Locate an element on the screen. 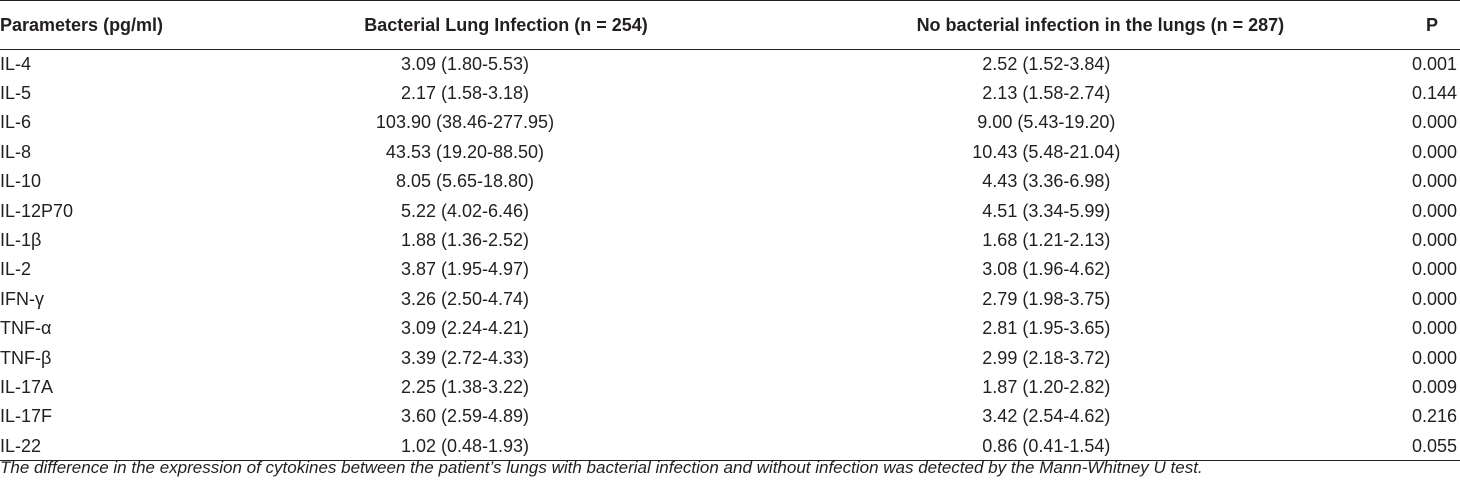  cell-parameter: IL-6 is located at coordinates (16, 122).